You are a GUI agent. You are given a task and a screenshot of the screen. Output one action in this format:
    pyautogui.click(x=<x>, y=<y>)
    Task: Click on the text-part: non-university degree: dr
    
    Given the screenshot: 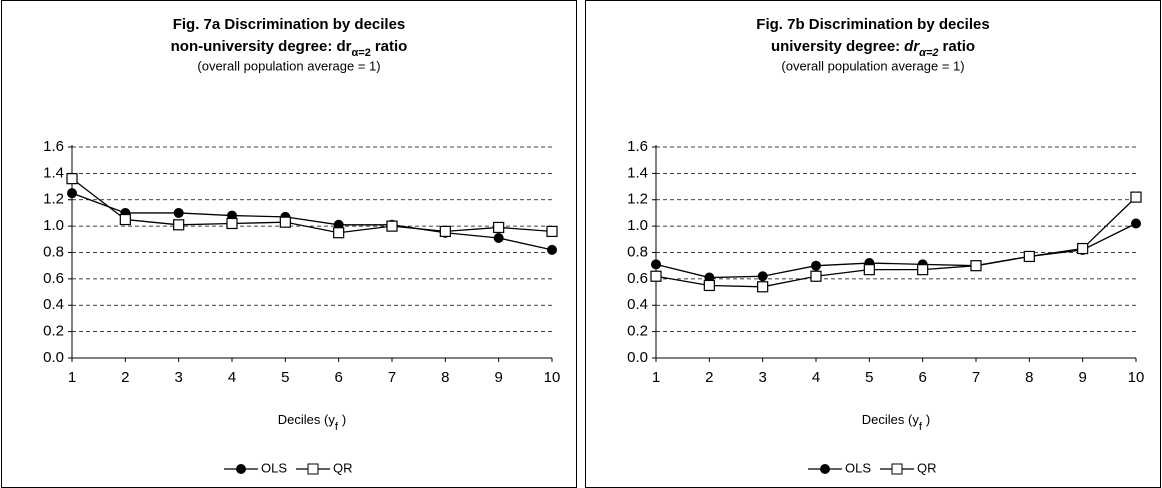 What is the action you would take?
    pyautogui.click(x=261, y=46)
    